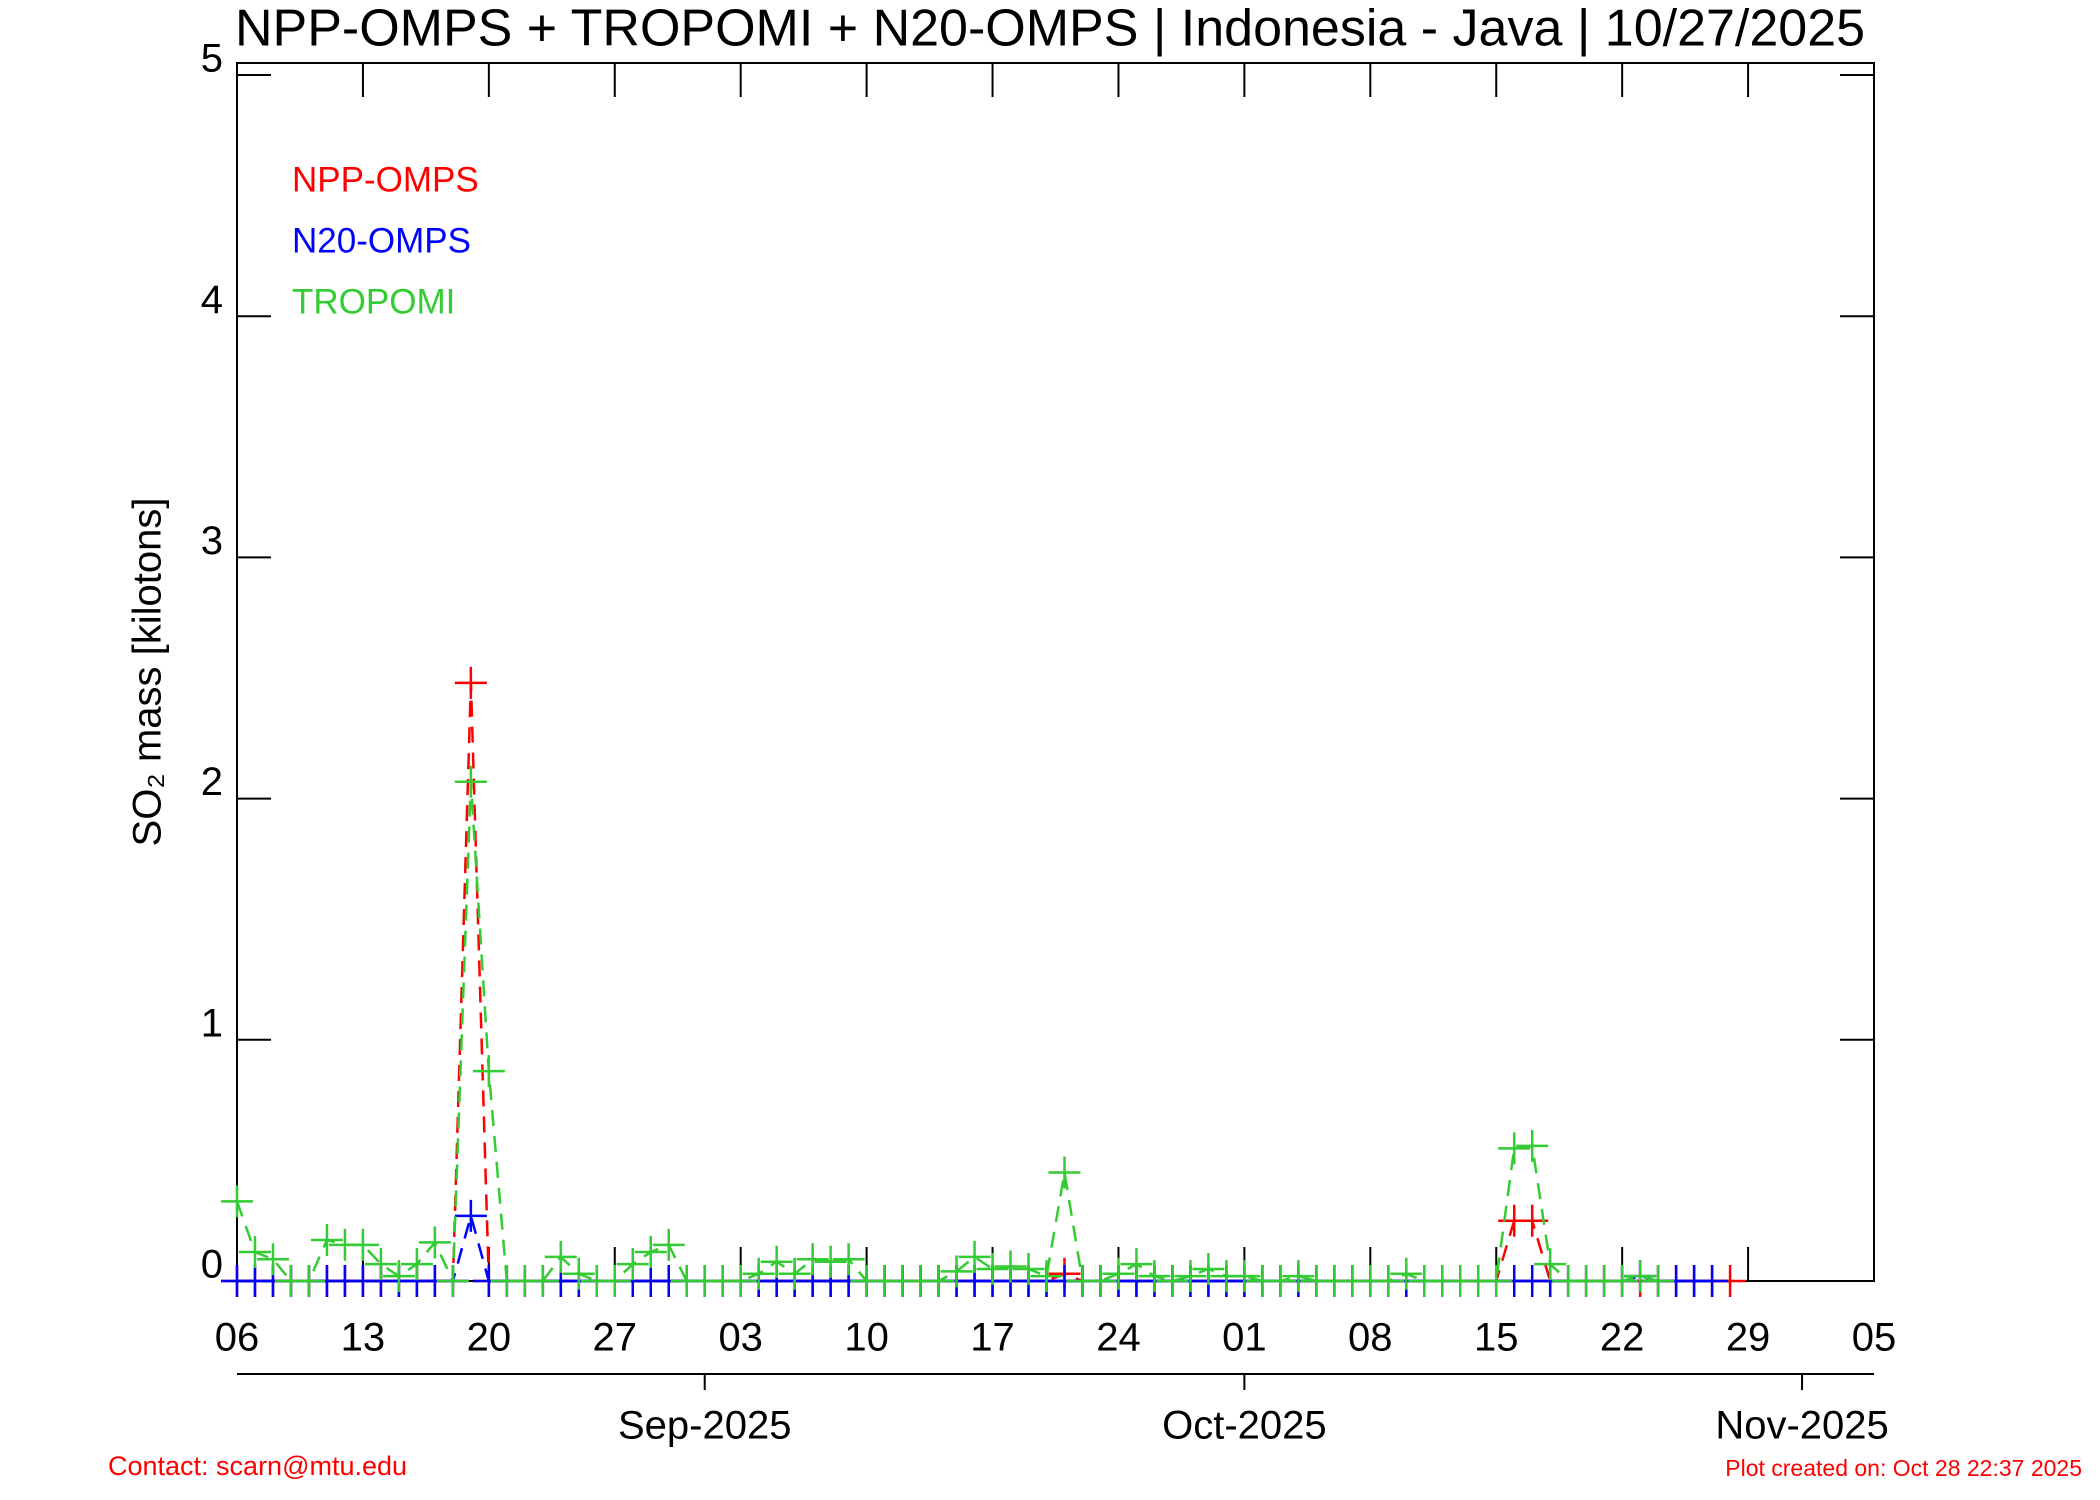 This screenshot has height=1500, width=2100. What do you see at coordinates (1370, 1338) in the screenshot?
I see `x-tick-label: 08` at bounding box center [1370, 1338].